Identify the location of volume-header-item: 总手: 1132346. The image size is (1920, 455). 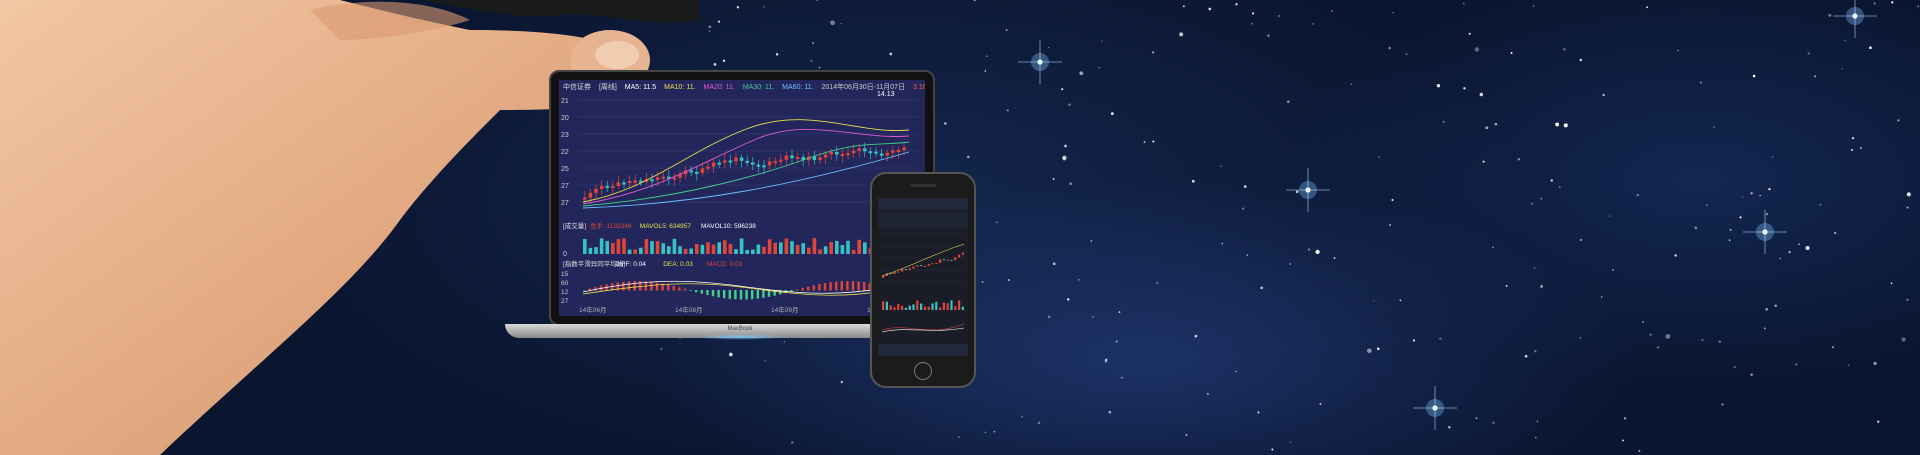
(611, 225).